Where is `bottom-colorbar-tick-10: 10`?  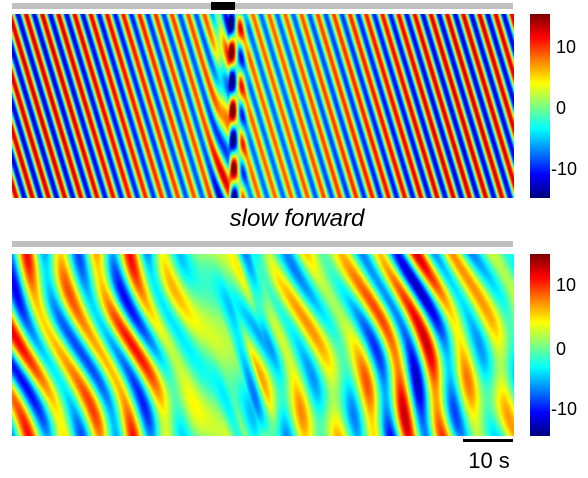
bottom-colorbar-tick-10: 10 is located at coordinates (566, 285).